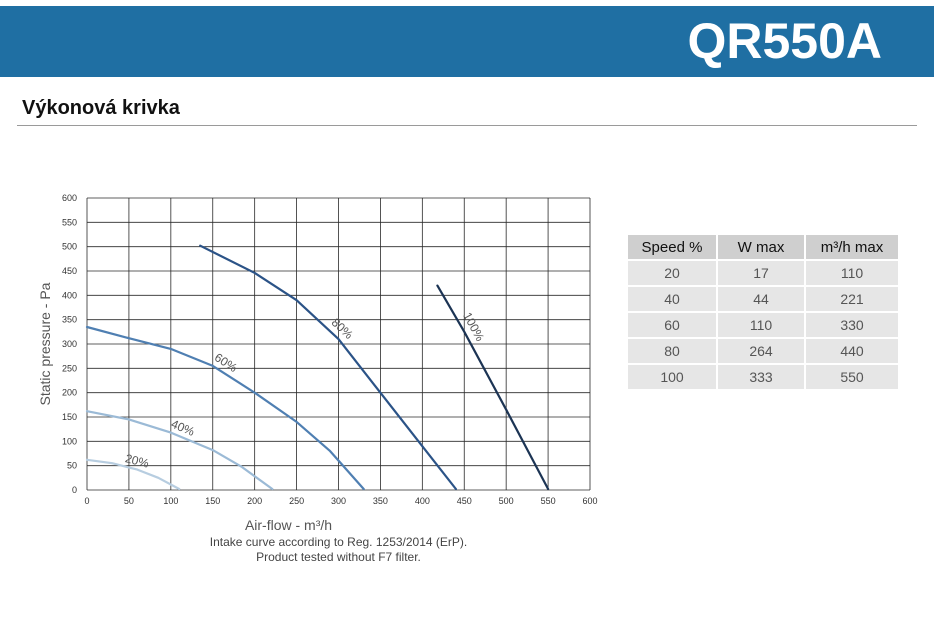 The width and height of the screenshot is (934, 622). Describe the element at coordinates (69, 441) in the screenshot. I see `y-tick-label: 100` at that location.